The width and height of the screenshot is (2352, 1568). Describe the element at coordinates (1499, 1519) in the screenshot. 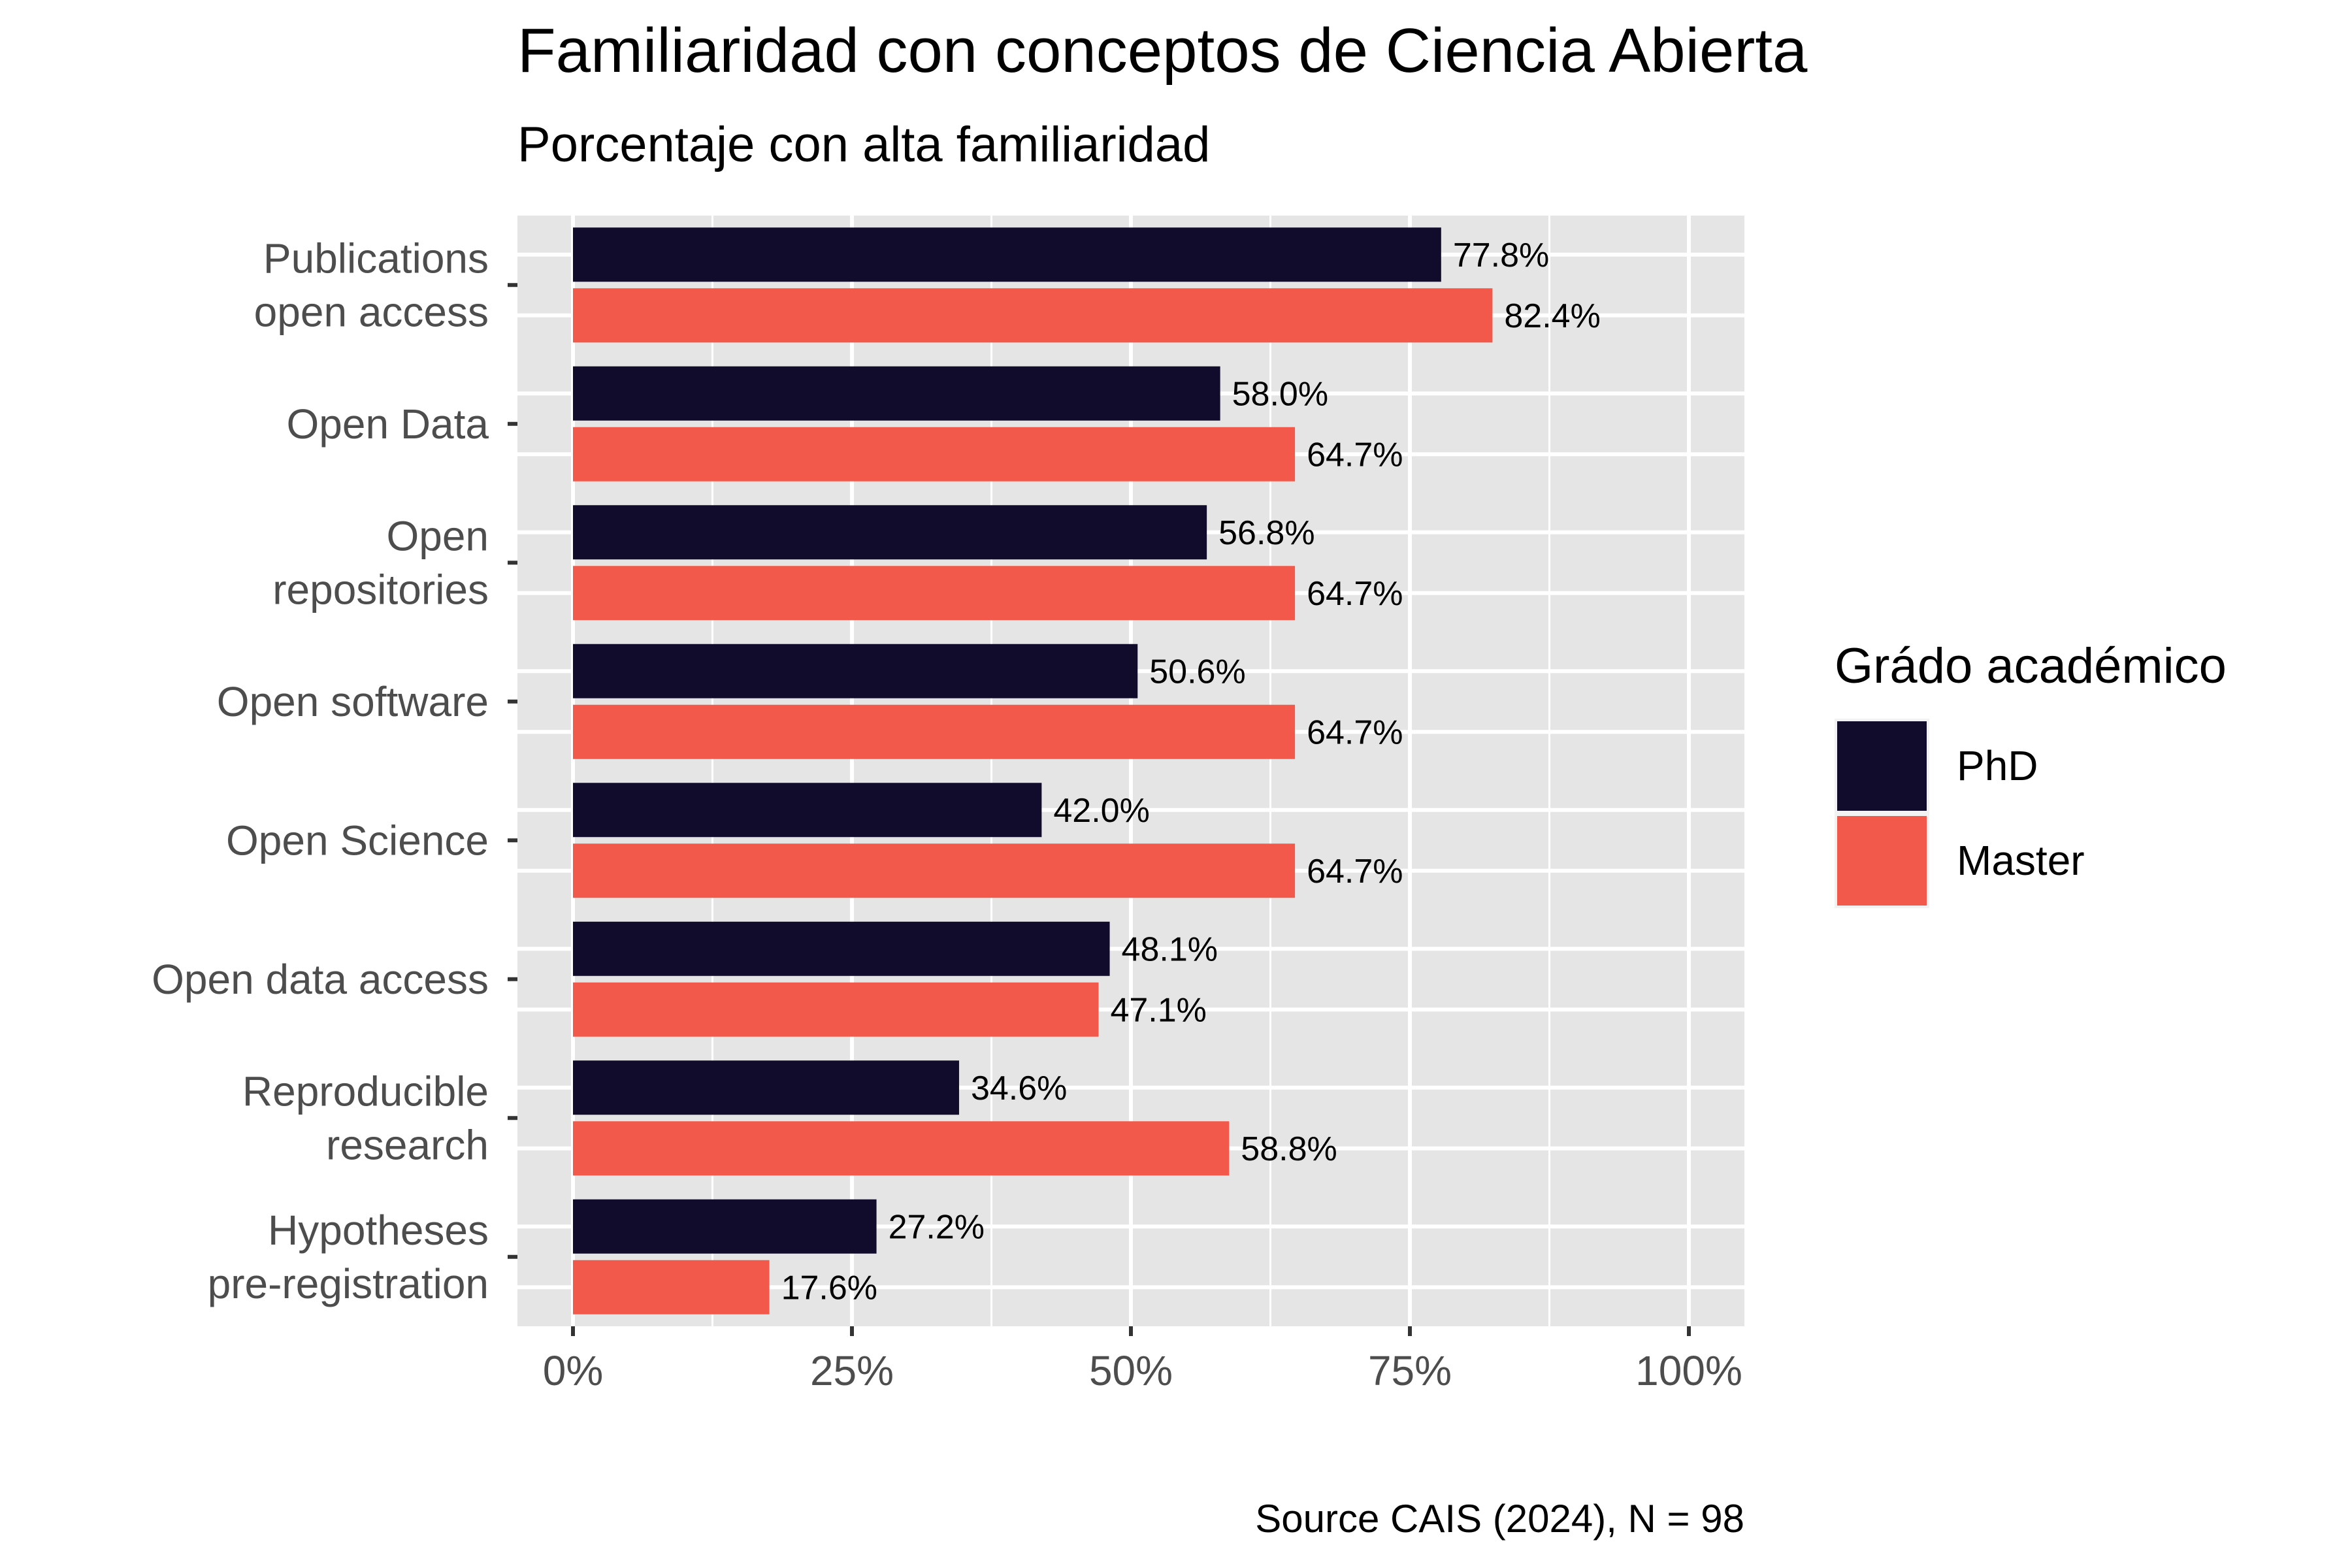

I see `chart-caption: Source CAIS (2024), N = 98` at that location.